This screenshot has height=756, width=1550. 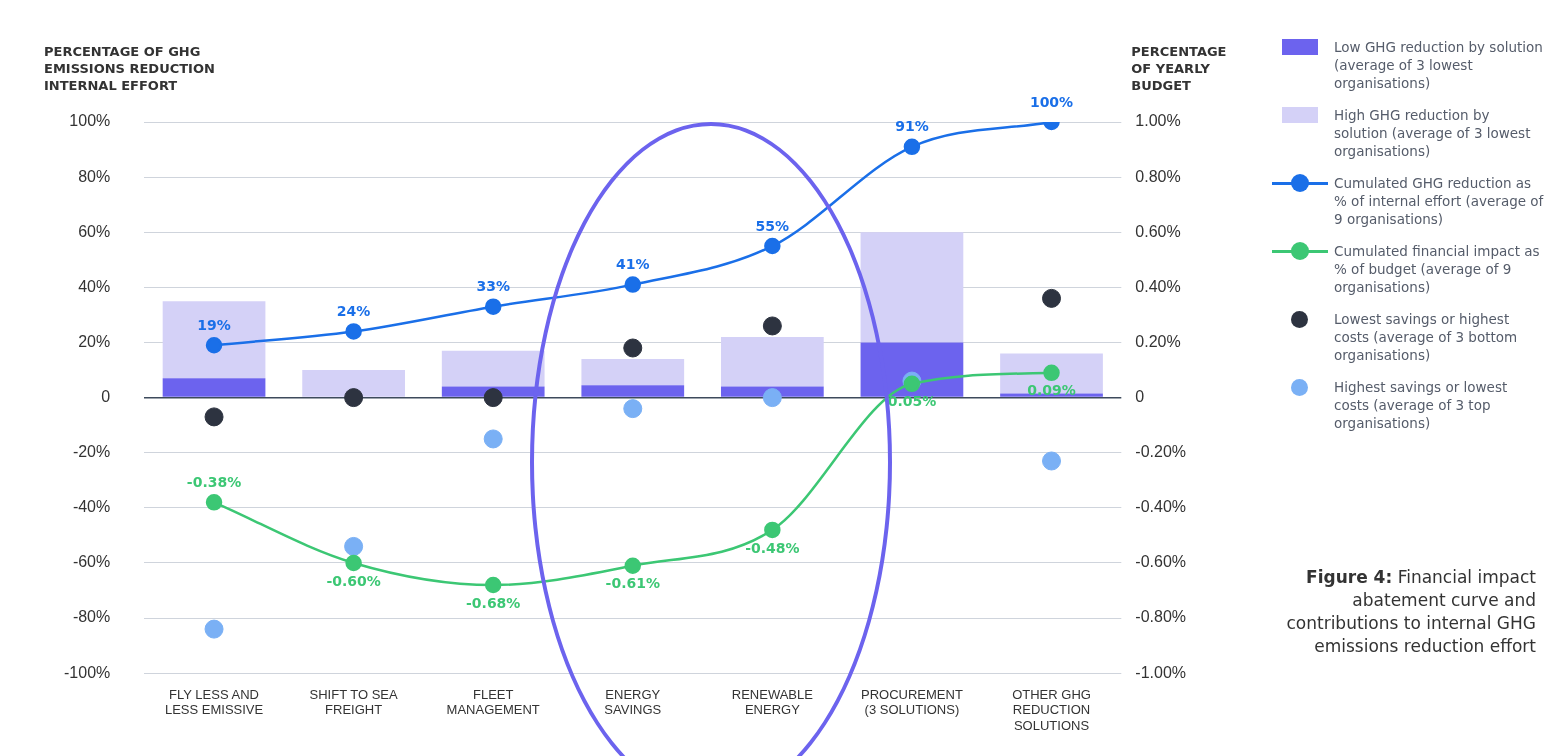 I want to click on data-label: -0.68%, so click(x=493, y=602).